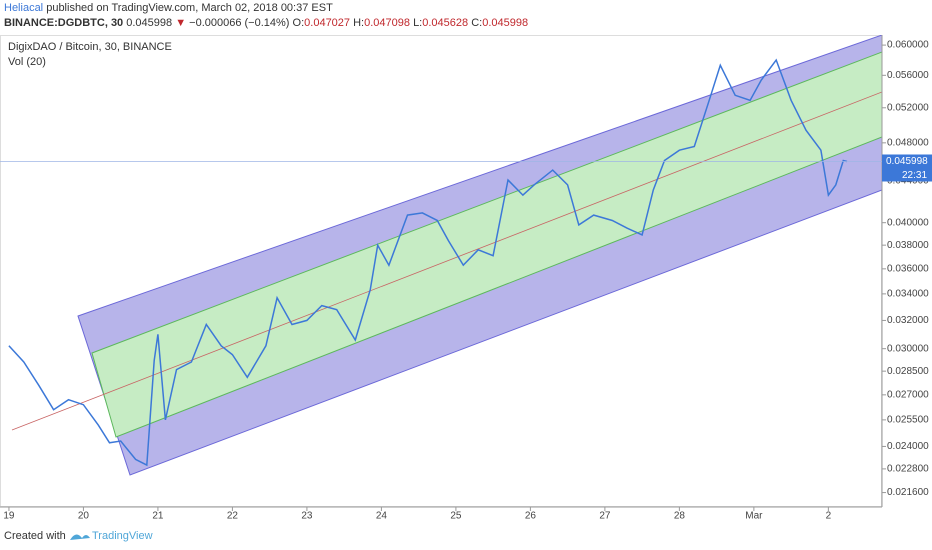 Image resolution: width=932 pixels, height=550 pixels. What do you see at coordinates (908, 75) in the screenshot?
I see `y-tick-label: 0.056000` at bounding box center [908, 75].